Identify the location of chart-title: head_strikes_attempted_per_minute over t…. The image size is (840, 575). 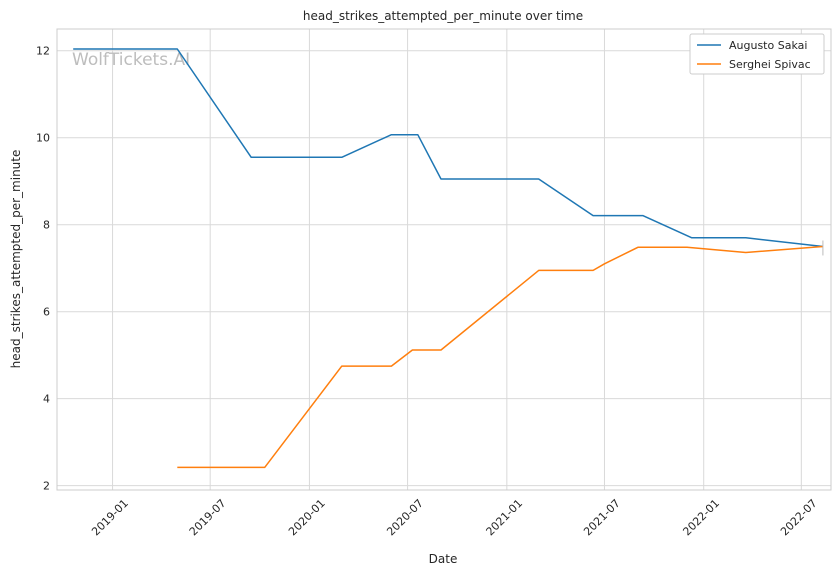
(443, 16).